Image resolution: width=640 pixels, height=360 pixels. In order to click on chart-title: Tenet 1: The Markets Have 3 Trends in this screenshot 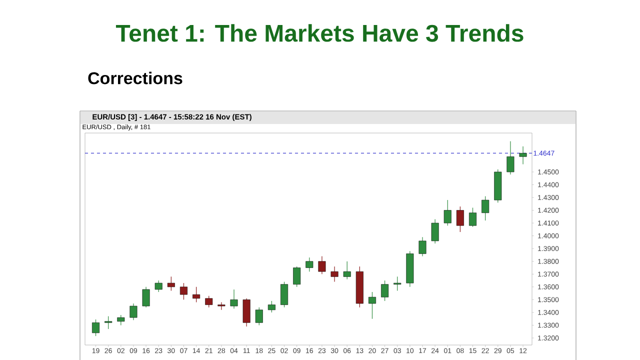, I will do `click(320, 33)`.